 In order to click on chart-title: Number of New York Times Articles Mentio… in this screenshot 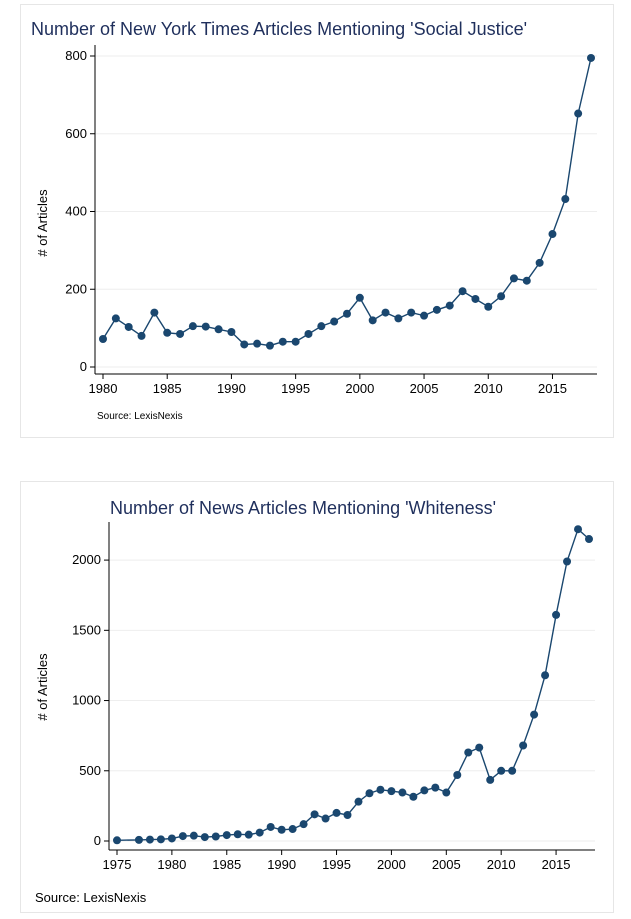, I will do `click(279, 29)`.